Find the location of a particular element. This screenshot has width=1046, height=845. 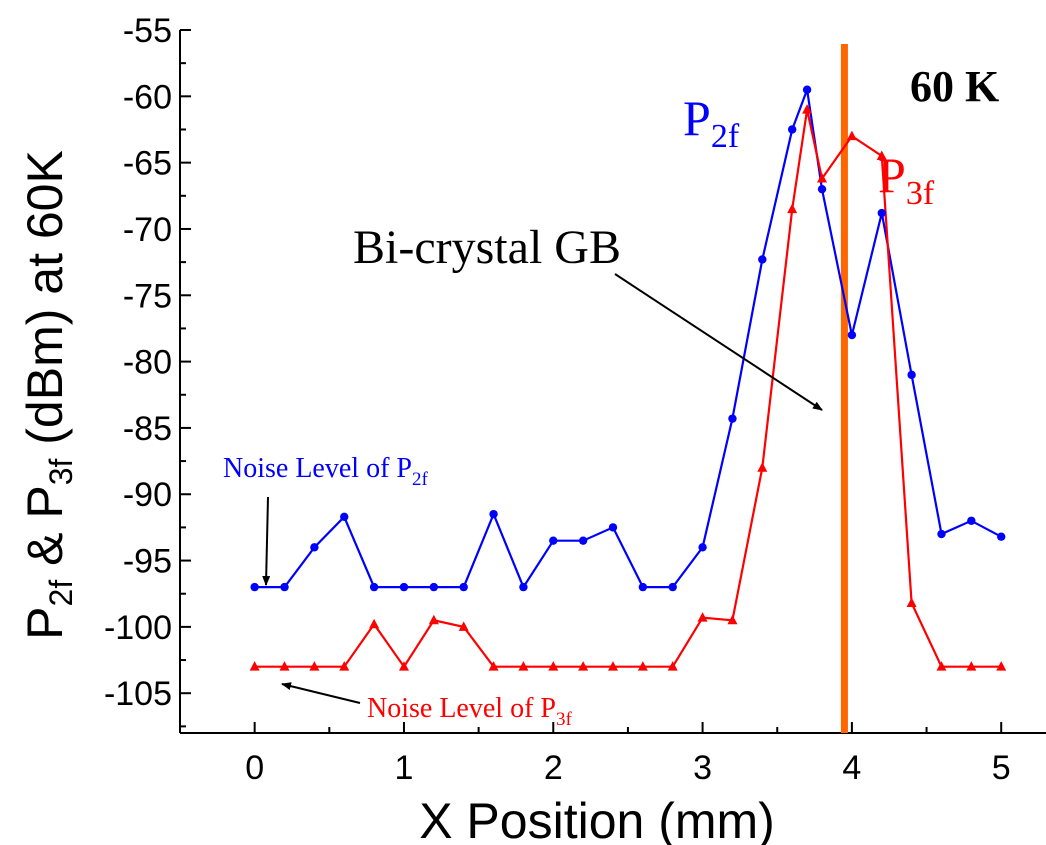

y-tick-label: -80 is located at coordinates (147, 363).